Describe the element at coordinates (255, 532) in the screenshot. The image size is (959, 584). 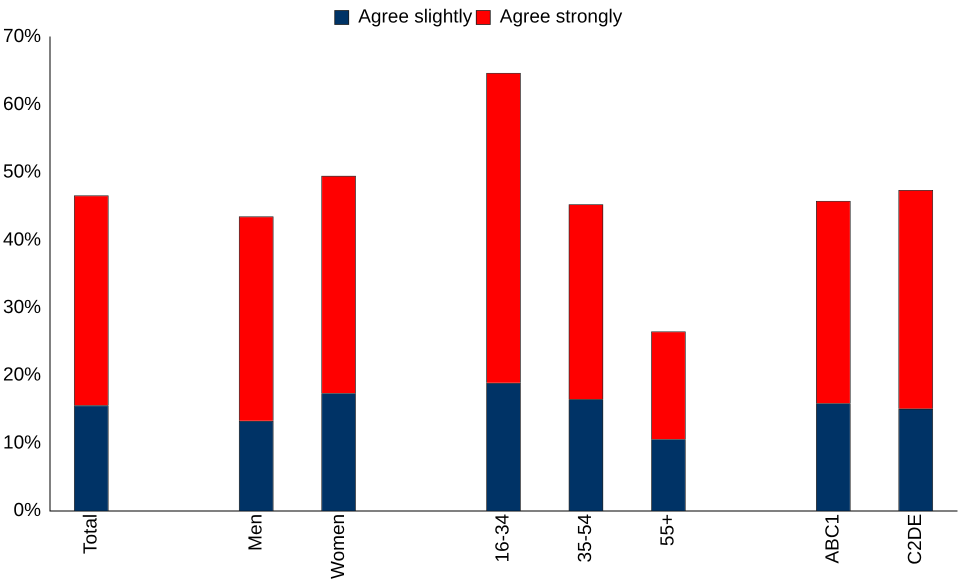
I see `x-tick-label: Men` at that location.